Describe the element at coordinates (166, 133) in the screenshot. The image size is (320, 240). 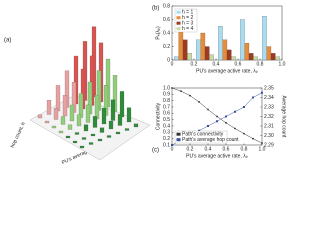
I see `y-tick-label: 0.3` at that location.